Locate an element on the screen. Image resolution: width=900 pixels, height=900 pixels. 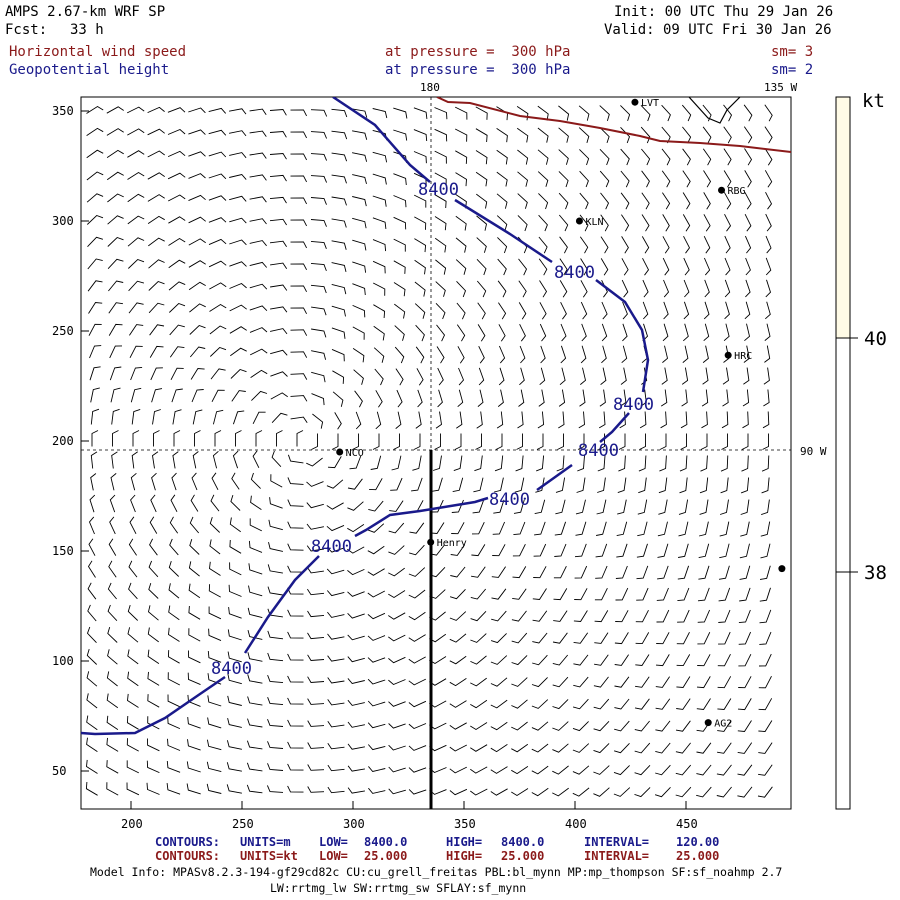
field2-smoothing: sm= 2 is located at coordinates (792, 70).